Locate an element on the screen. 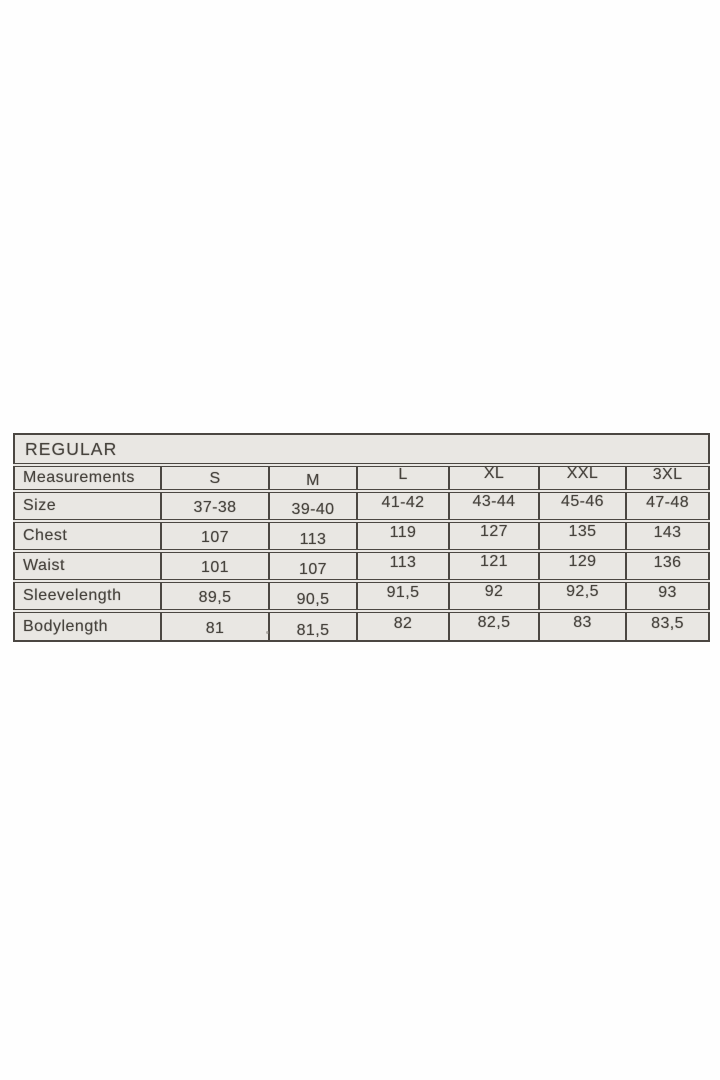 This screenshot has height=1080, width=720. cell-bodylength-xxl: 83 is located at coordinates (582, 625).